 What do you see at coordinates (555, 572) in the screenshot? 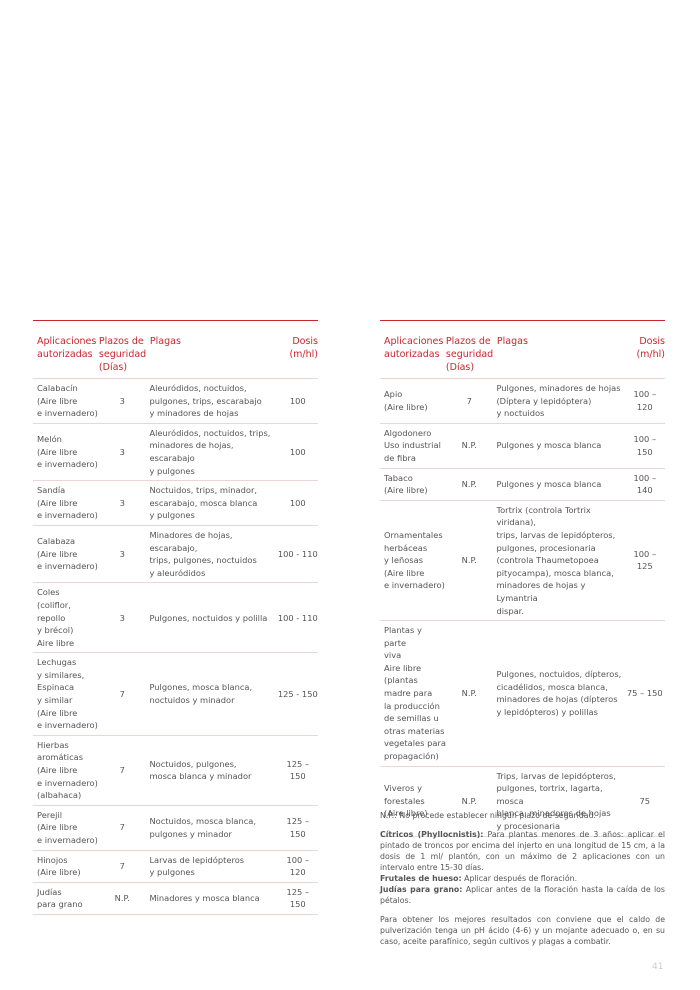
I see `cell-line: pityocampa), mosca blanca,` at bounding box center [555, 572].